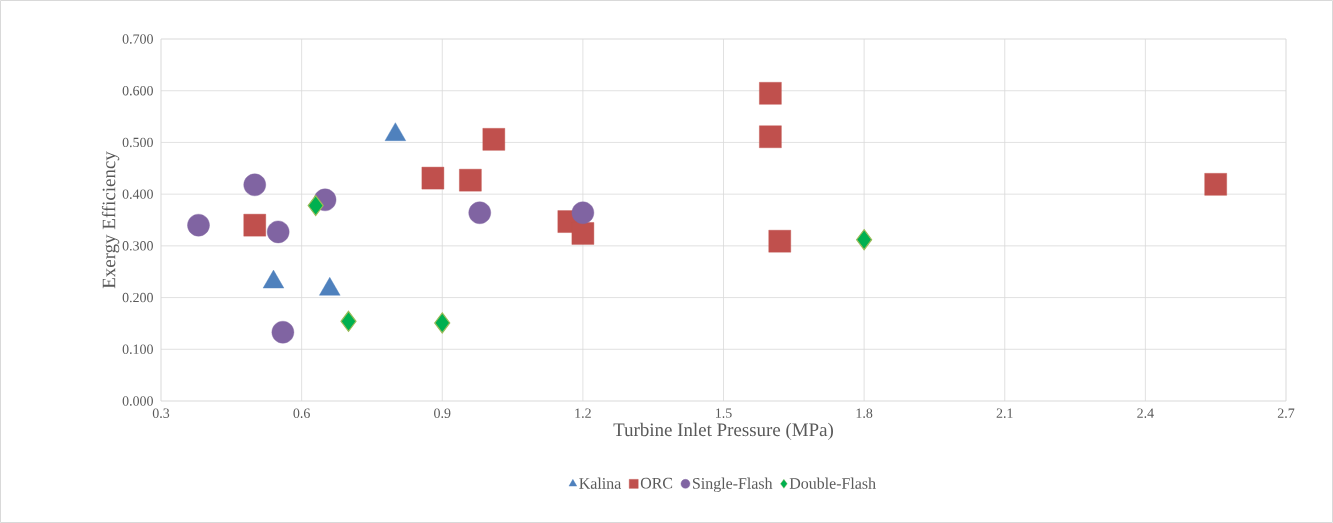 This screenshot has width=1333, height=523. What do you see at coordinates (110, 220) in the screenshot?
I see `y-axis-title: Exergy Efficiency` at bounding box center [110, 220].